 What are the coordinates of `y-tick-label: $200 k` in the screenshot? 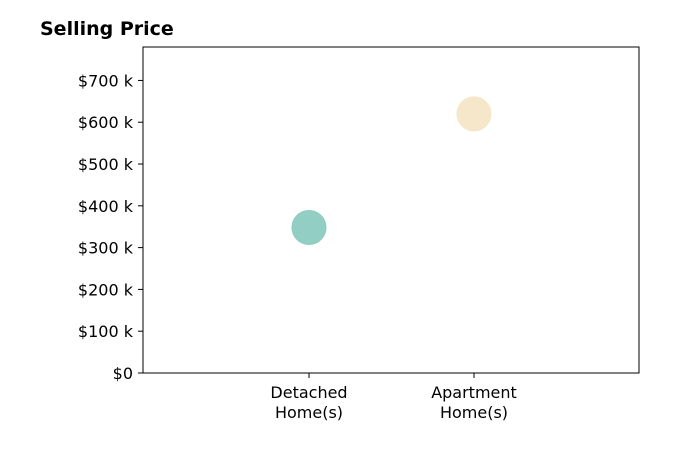 It's located at (106, 289).